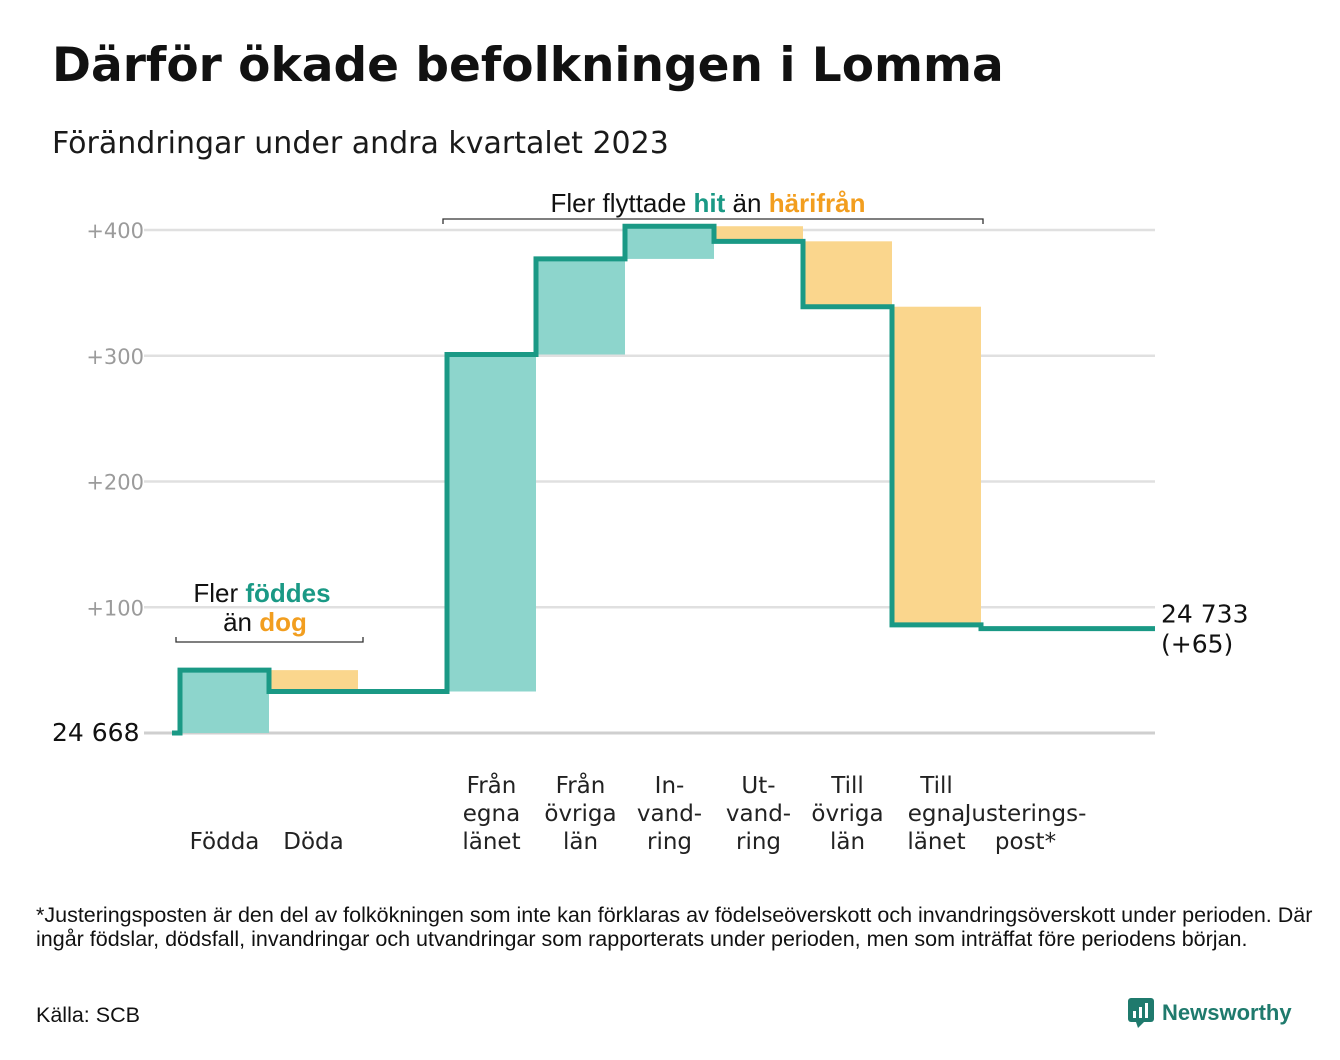 Image resolution: width=1340 pixels, height=1060 pixels. I want to click on brand-name: Newsworthy, so click(1227, 1012).